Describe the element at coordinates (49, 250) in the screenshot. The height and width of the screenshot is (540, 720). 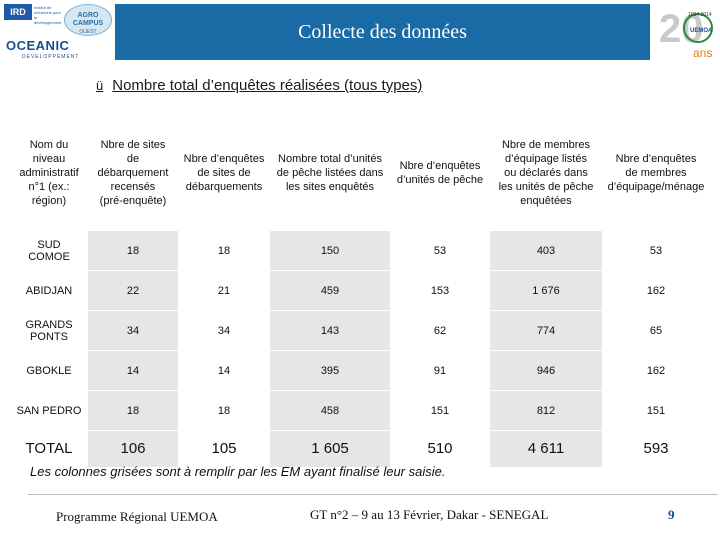
I see `region-cell: SUD COMOE` at that location.